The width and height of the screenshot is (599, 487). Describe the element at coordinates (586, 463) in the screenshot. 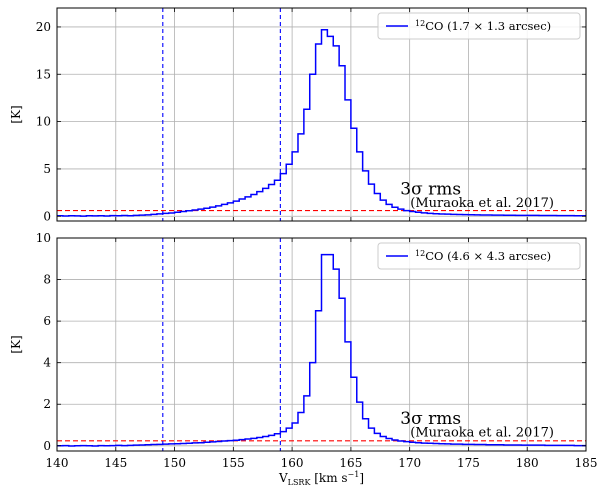

I see `x-tick-label: 185` at that location.